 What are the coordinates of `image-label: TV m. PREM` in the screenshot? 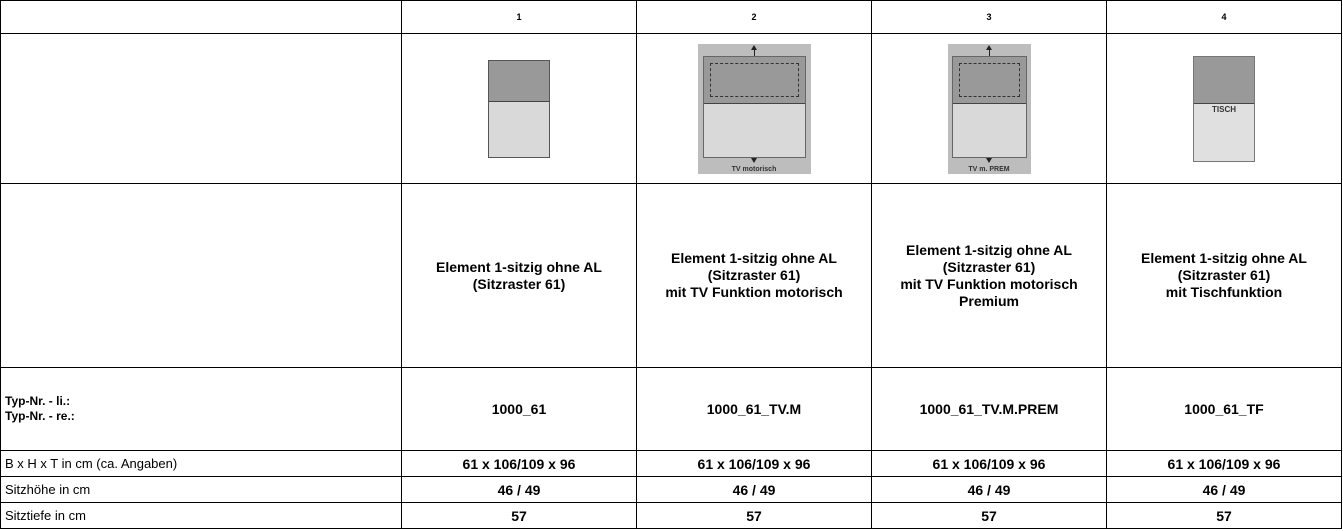 It's located at (989, 169).